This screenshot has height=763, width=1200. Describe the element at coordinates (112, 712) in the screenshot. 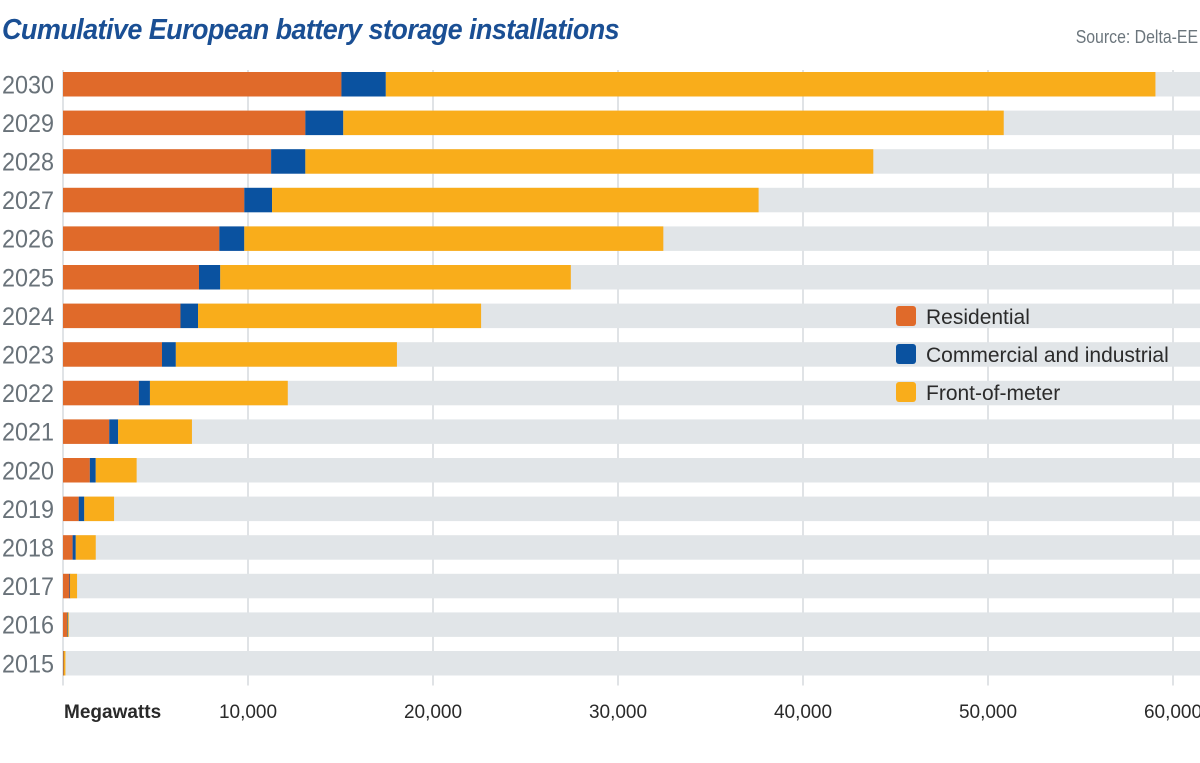

I see `x-axis-title: Megawatts` at that location.